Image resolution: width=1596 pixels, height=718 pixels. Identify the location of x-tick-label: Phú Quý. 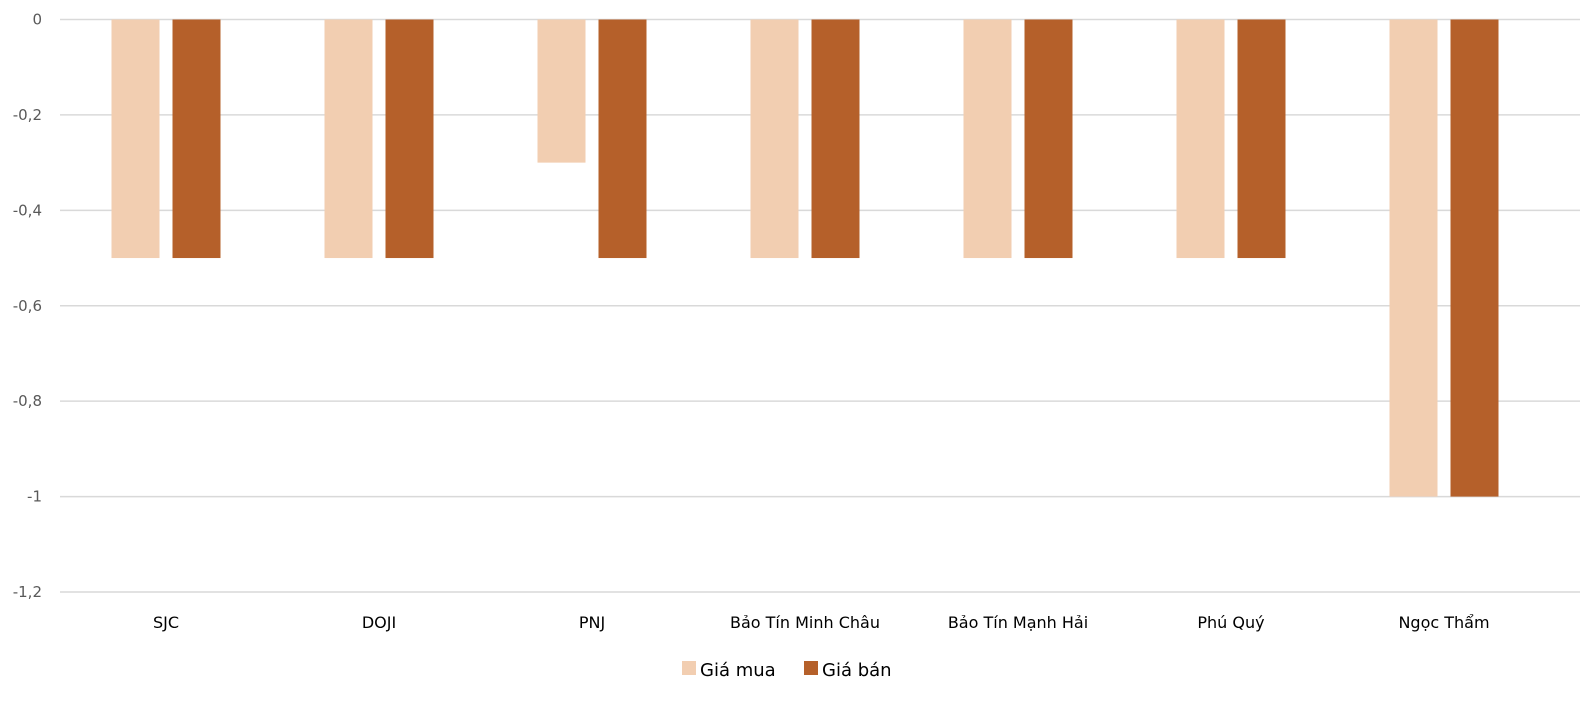
(1230, 622).